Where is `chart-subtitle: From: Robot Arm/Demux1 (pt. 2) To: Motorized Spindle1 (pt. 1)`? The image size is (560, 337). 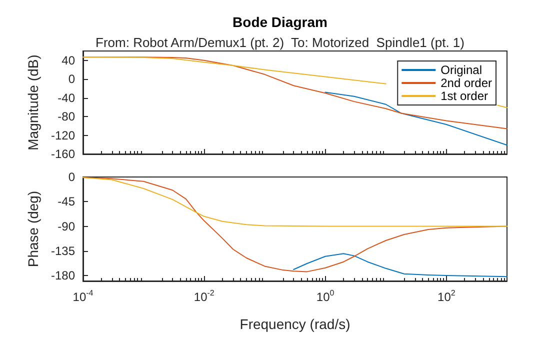
chart-subtitle: From: Robot Arm/Demux1 (pt. 2) To: Motorized Spindle1 (pt. 1) is located at coordinates (280, 42).